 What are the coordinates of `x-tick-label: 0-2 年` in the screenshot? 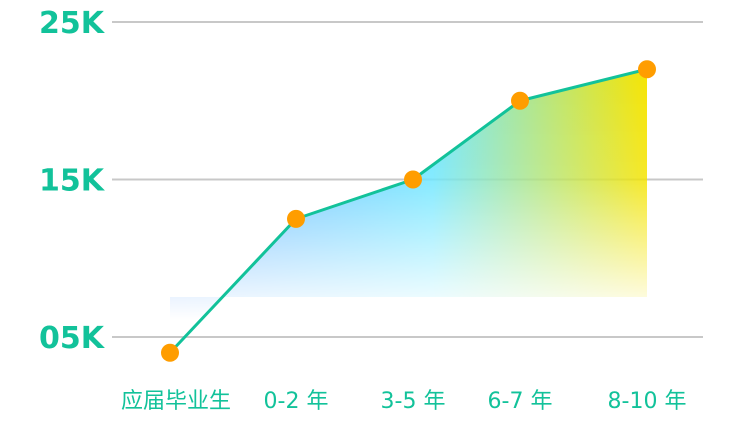 It's located at (296, 401).